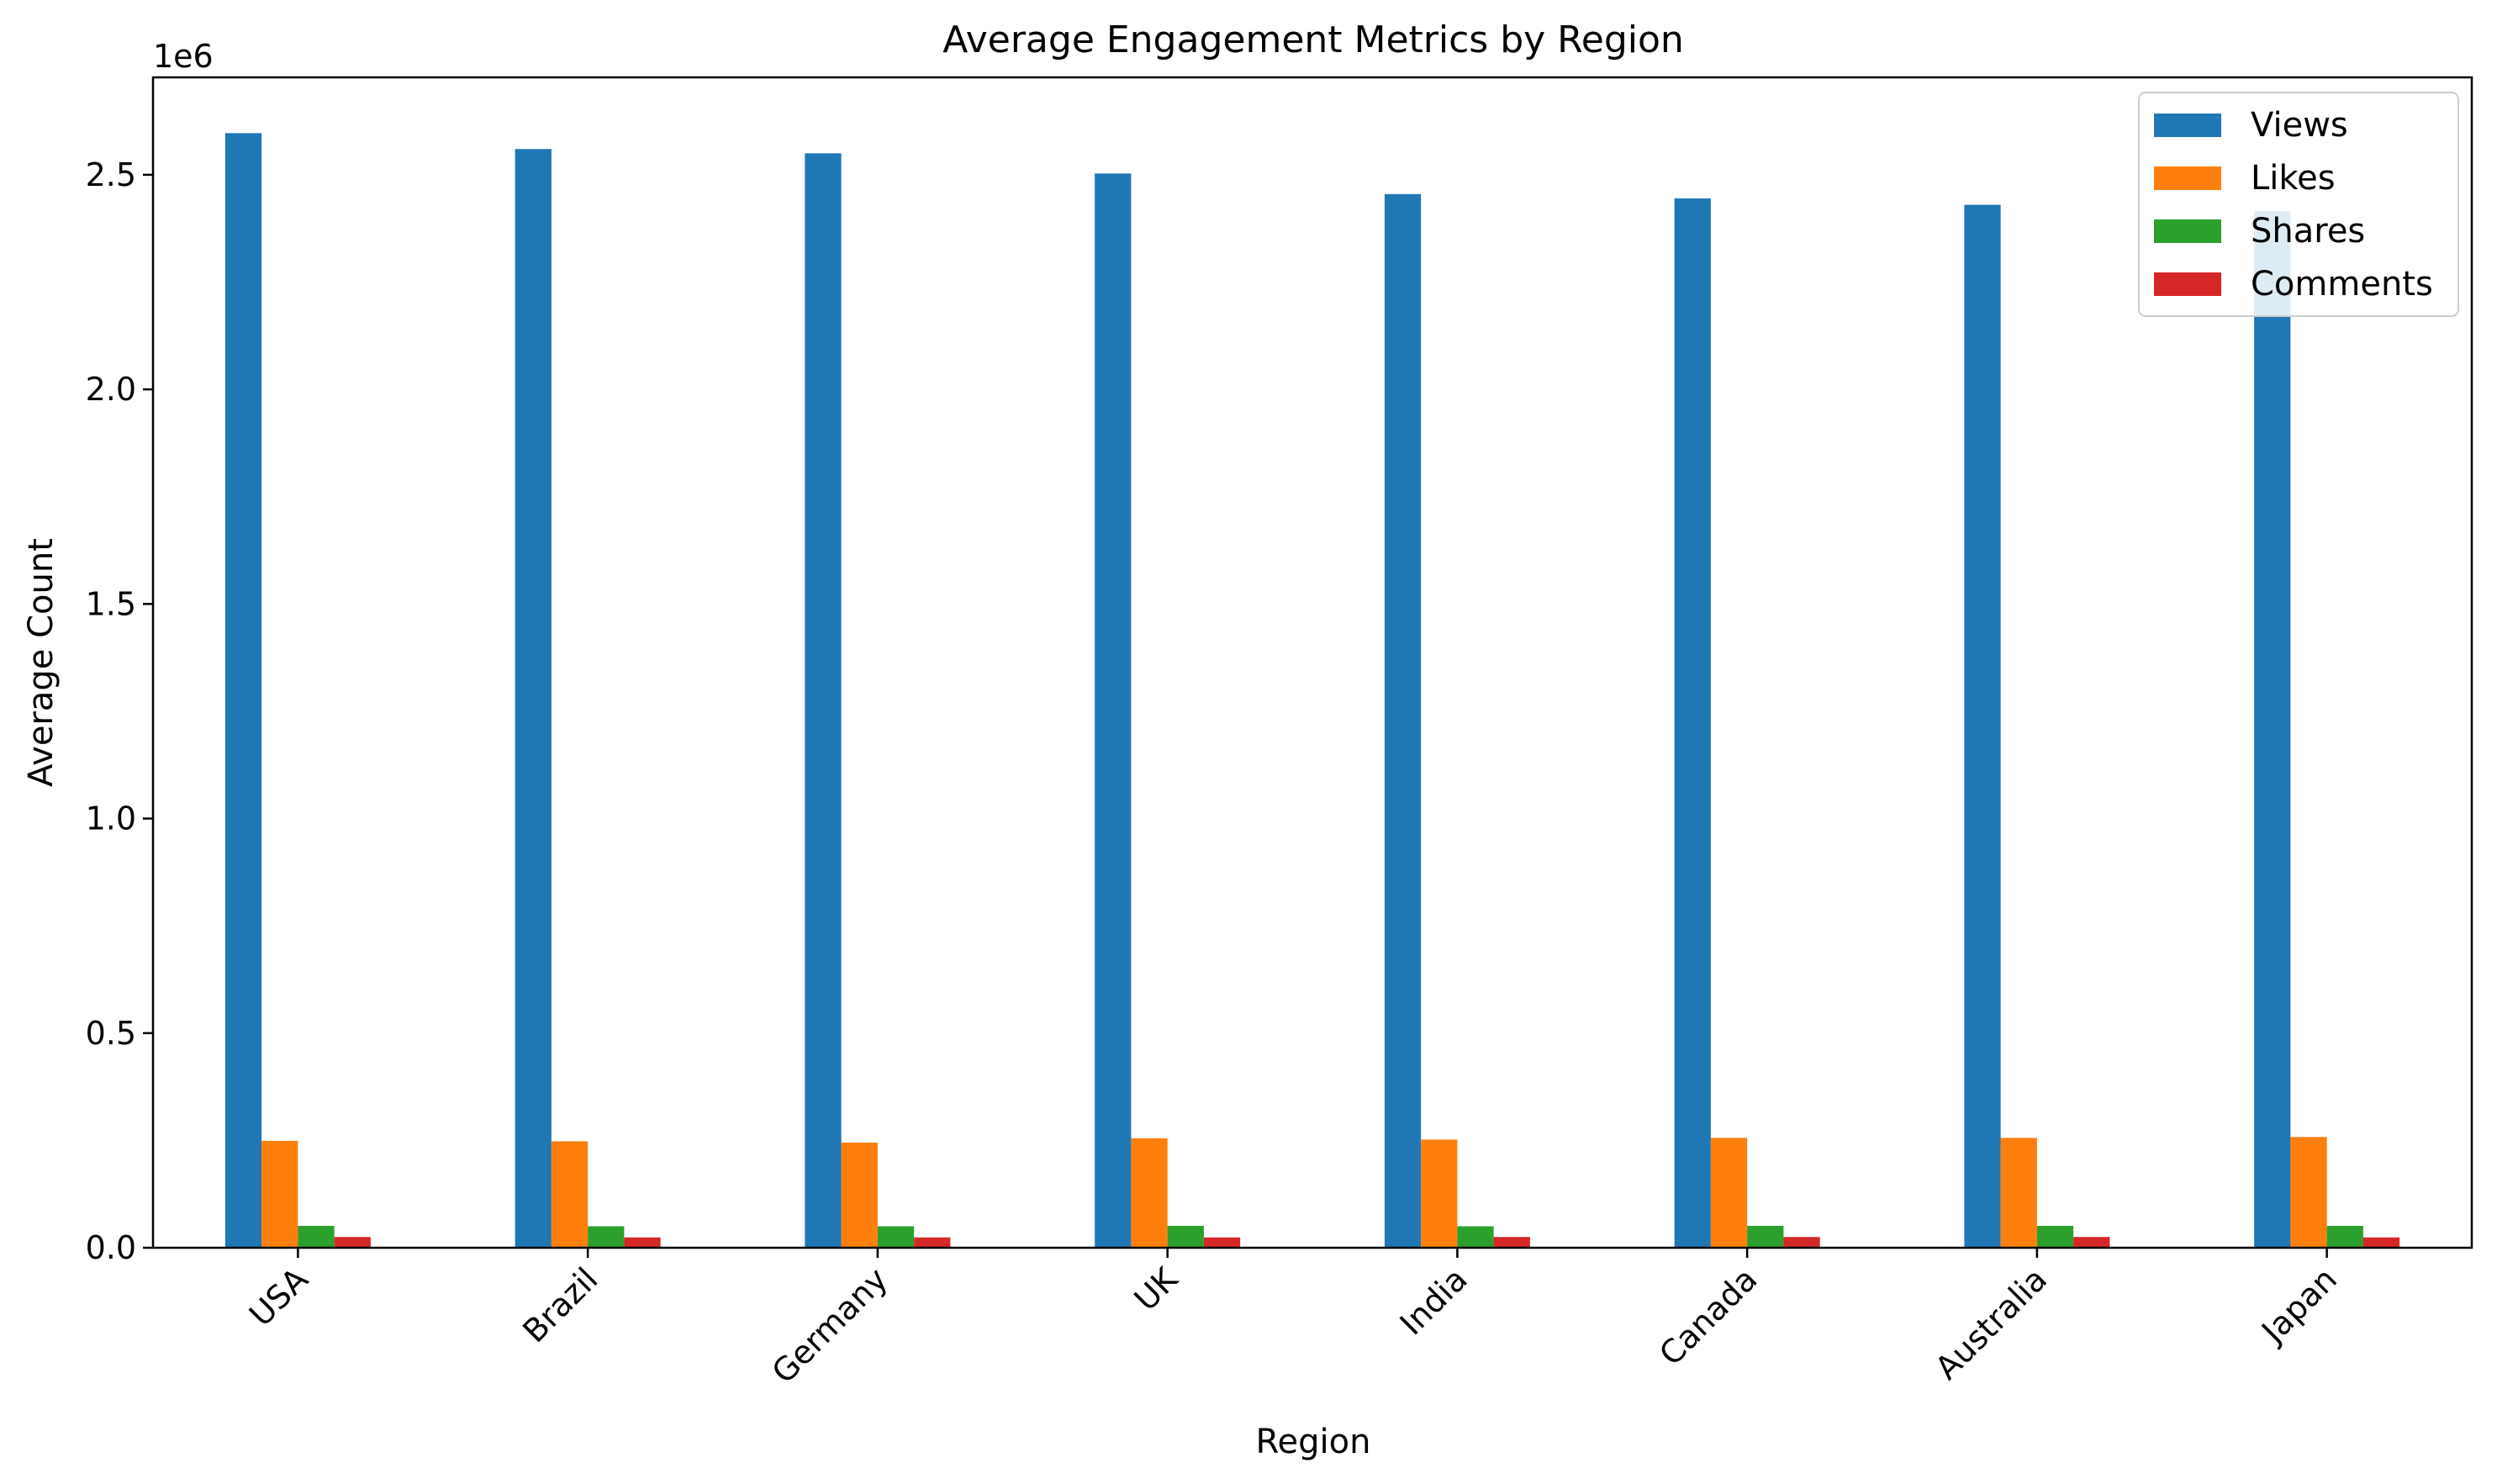 This screenshot has height=1484, width=2497. What do you see at coordinates (111, 603) in the screenshot?
I see `y-tick-label: 1.5` at bounding box center [111, 603].